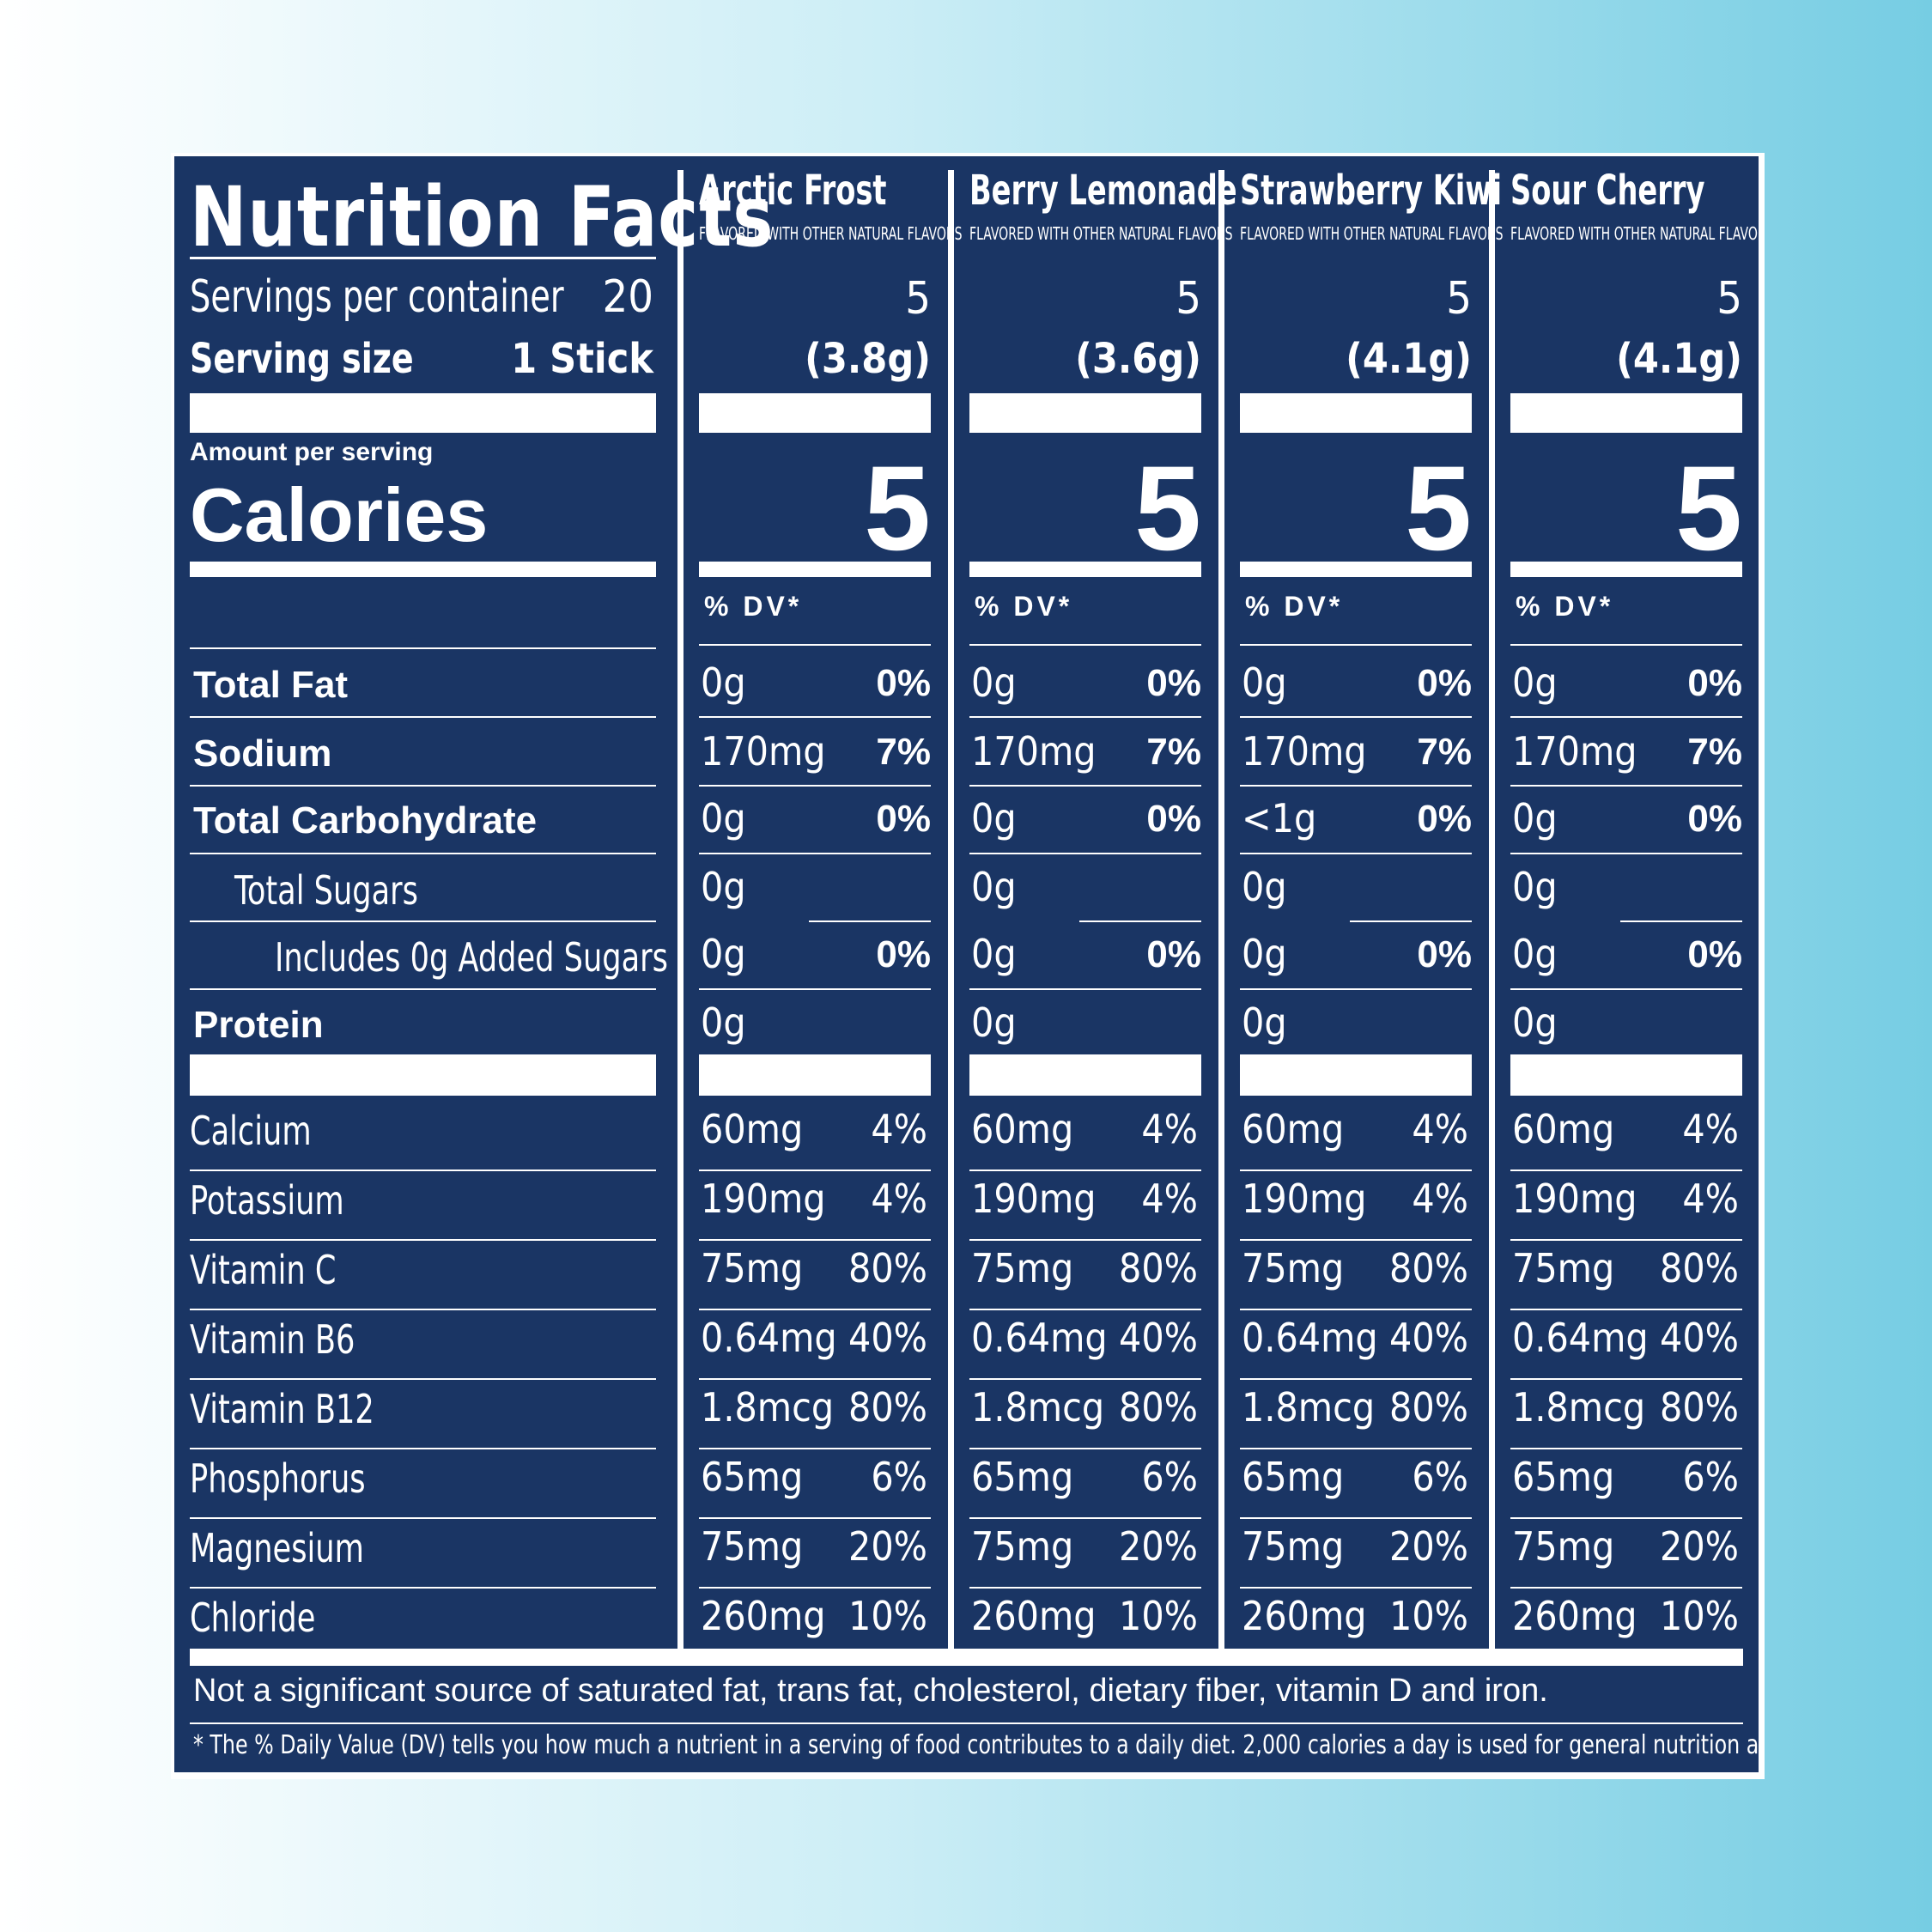 This screenshot has width=1932, height=1932. What do you see at coordinates (815, 413) in the screenshot?
I see `thick-rule-top` at bounding box center [815, 413].